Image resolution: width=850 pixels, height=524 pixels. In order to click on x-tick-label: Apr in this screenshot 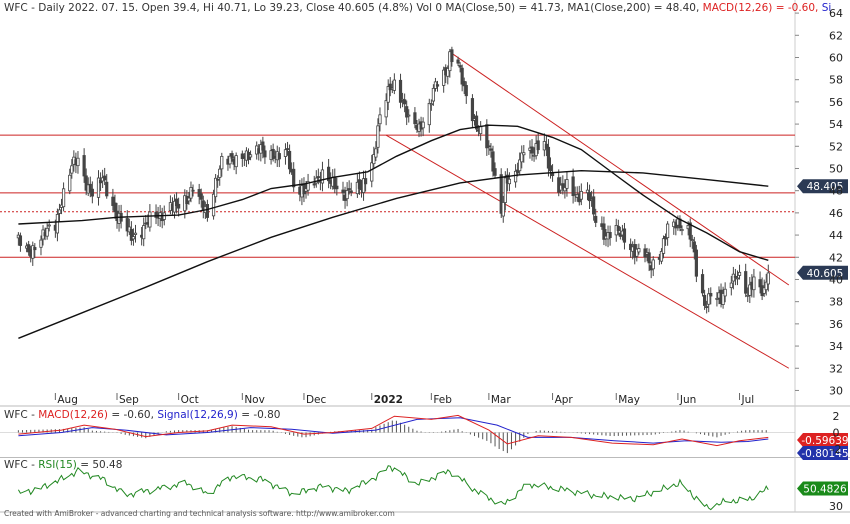, I will do `click(564, 400)`.